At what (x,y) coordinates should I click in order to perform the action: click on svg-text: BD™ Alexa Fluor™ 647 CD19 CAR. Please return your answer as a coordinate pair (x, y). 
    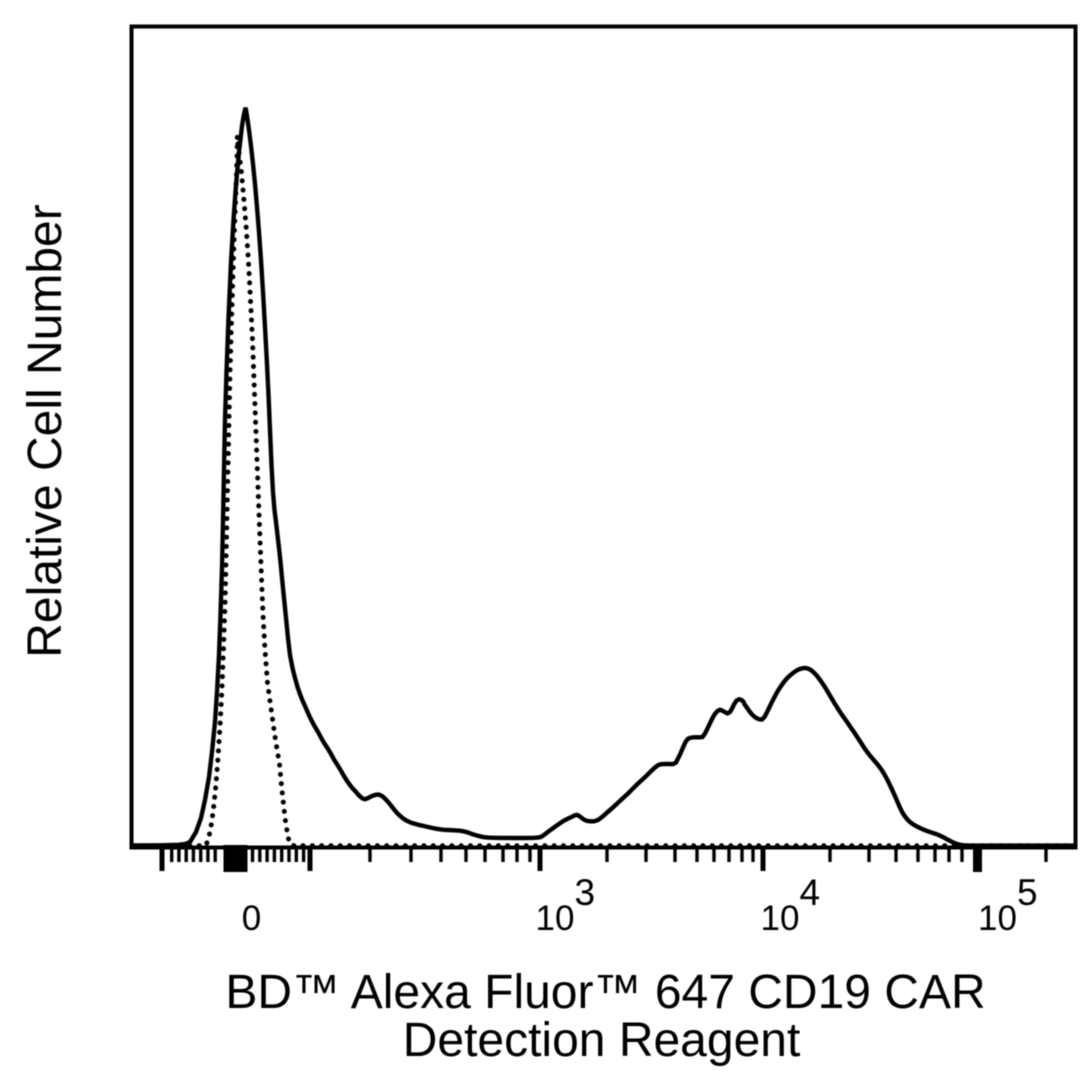
    Looking at the image, I should click on (605, 992).